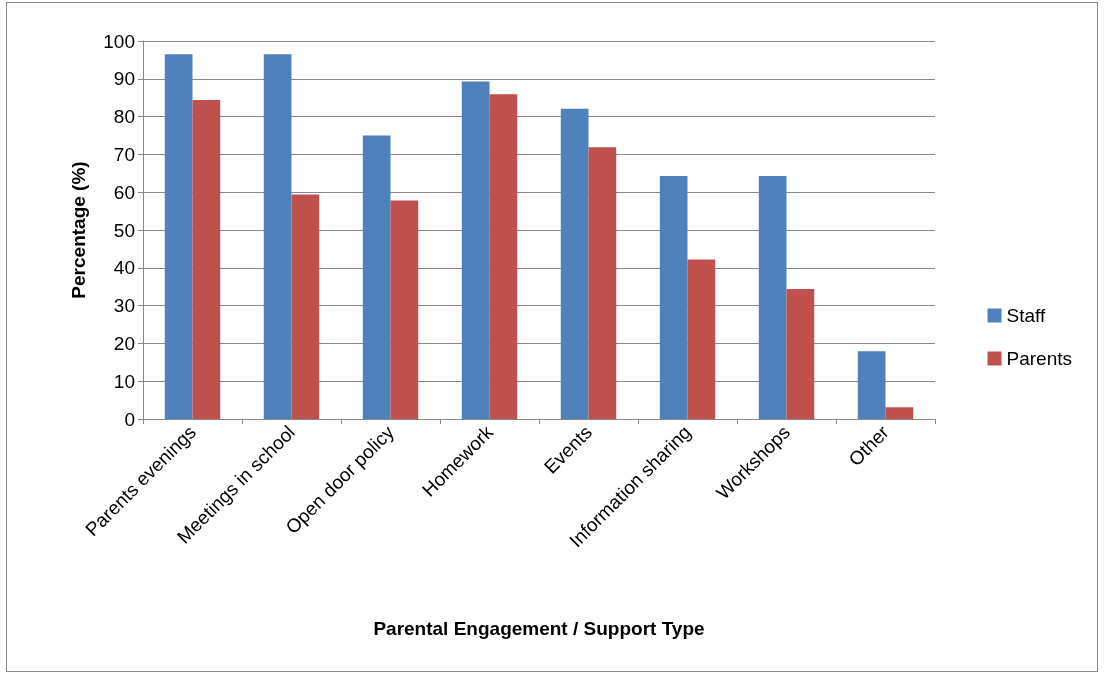 The image size is (1106, 677). What do you see at coordinates (1026, 315) in the screenshot?
I see `legend-label: Staff` at bounding box center [1026, 315].